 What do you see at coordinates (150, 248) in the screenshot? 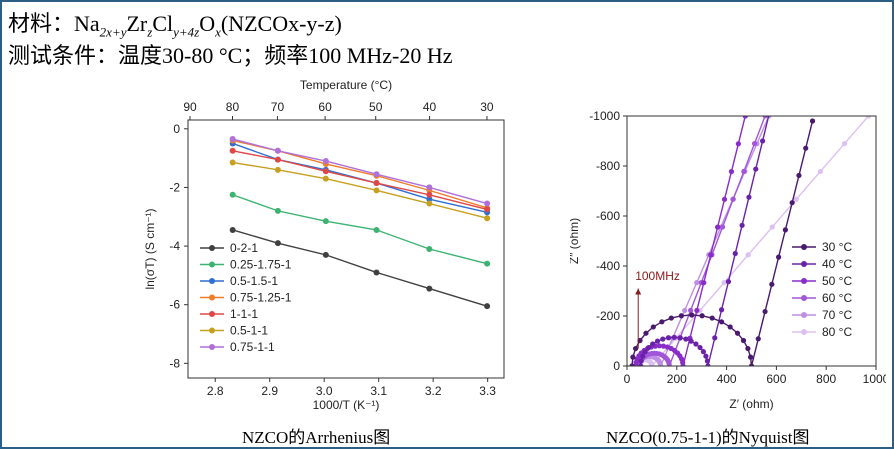
I see `y-axis-title: ln(σT) (S cm⁻¹)` at bounding box center [150, 248].